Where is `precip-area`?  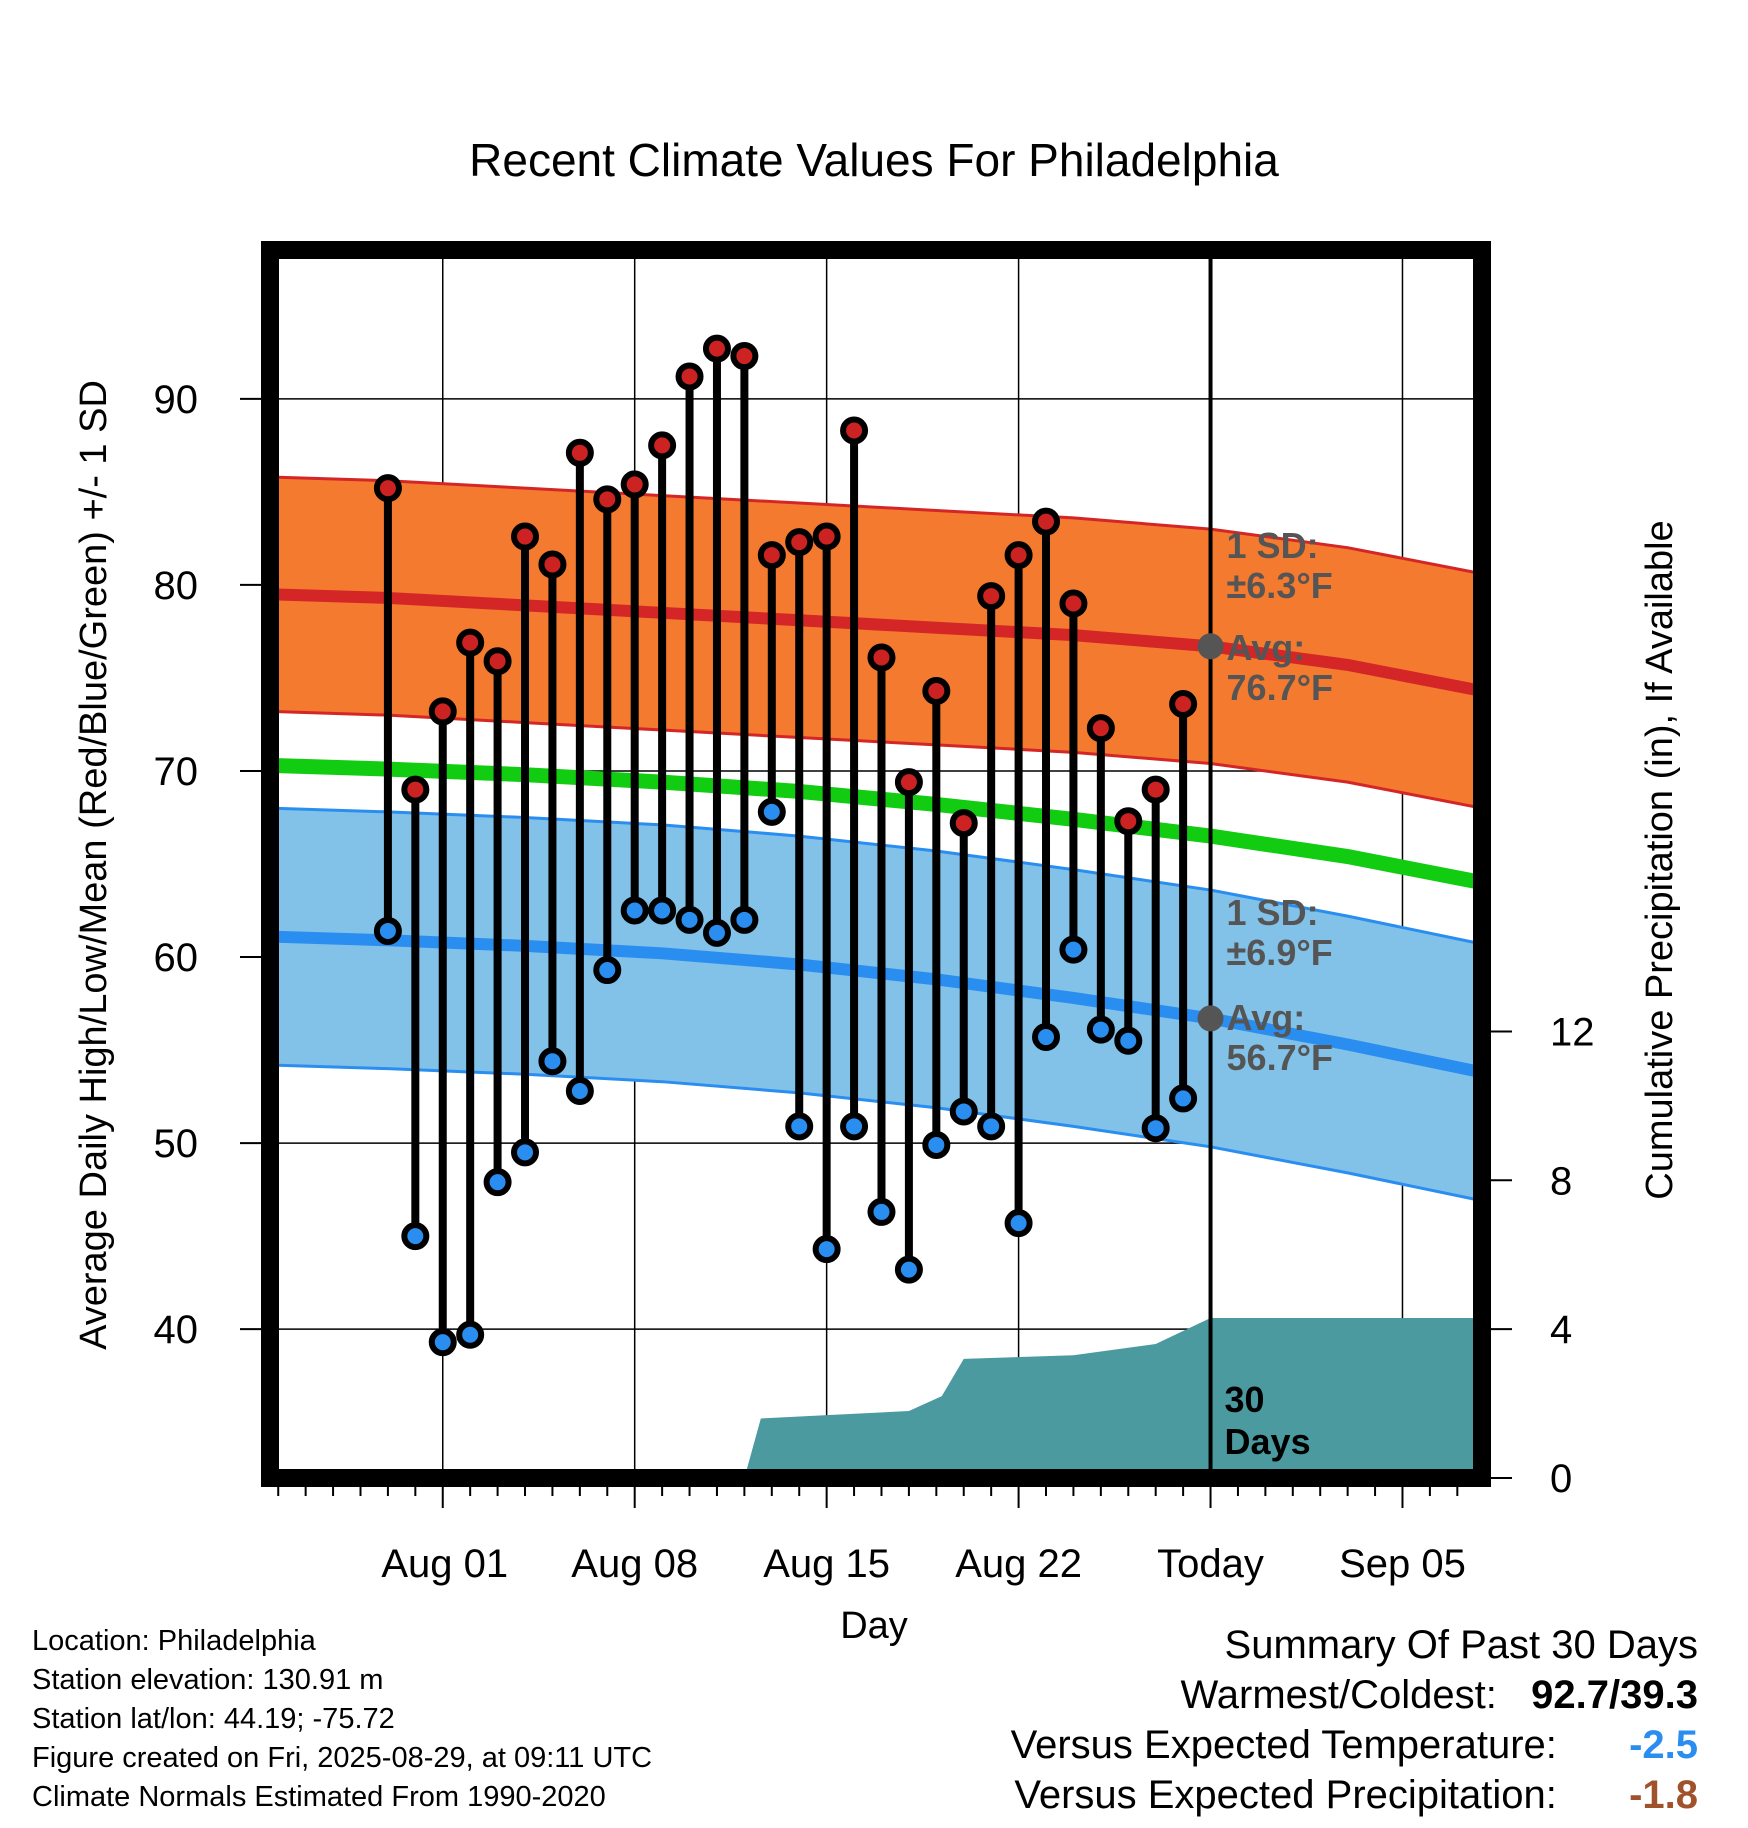 precip-area is located at coordinates (1113, 1397).